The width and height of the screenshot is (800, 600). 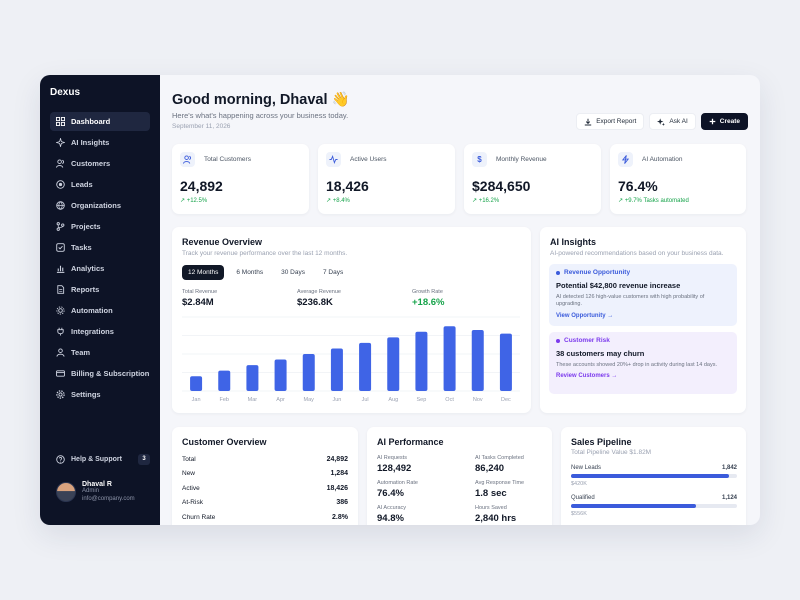 I want to click on bar-jun, so click(x=336, y=369).